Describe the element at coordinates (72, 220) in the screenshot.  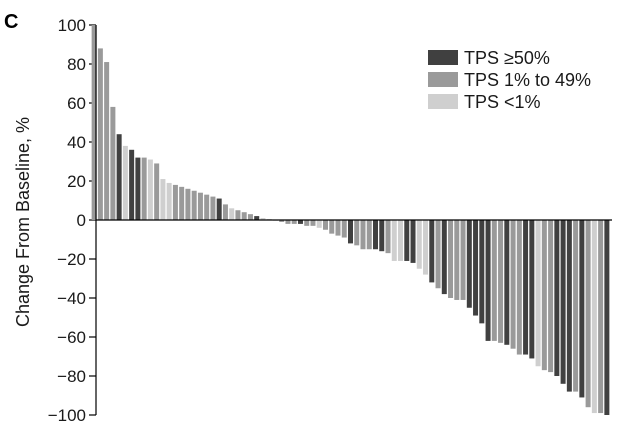
I see `y-axis: 100 80 60 40 20 0 −20 −40 −60 −80 −100` at that location.